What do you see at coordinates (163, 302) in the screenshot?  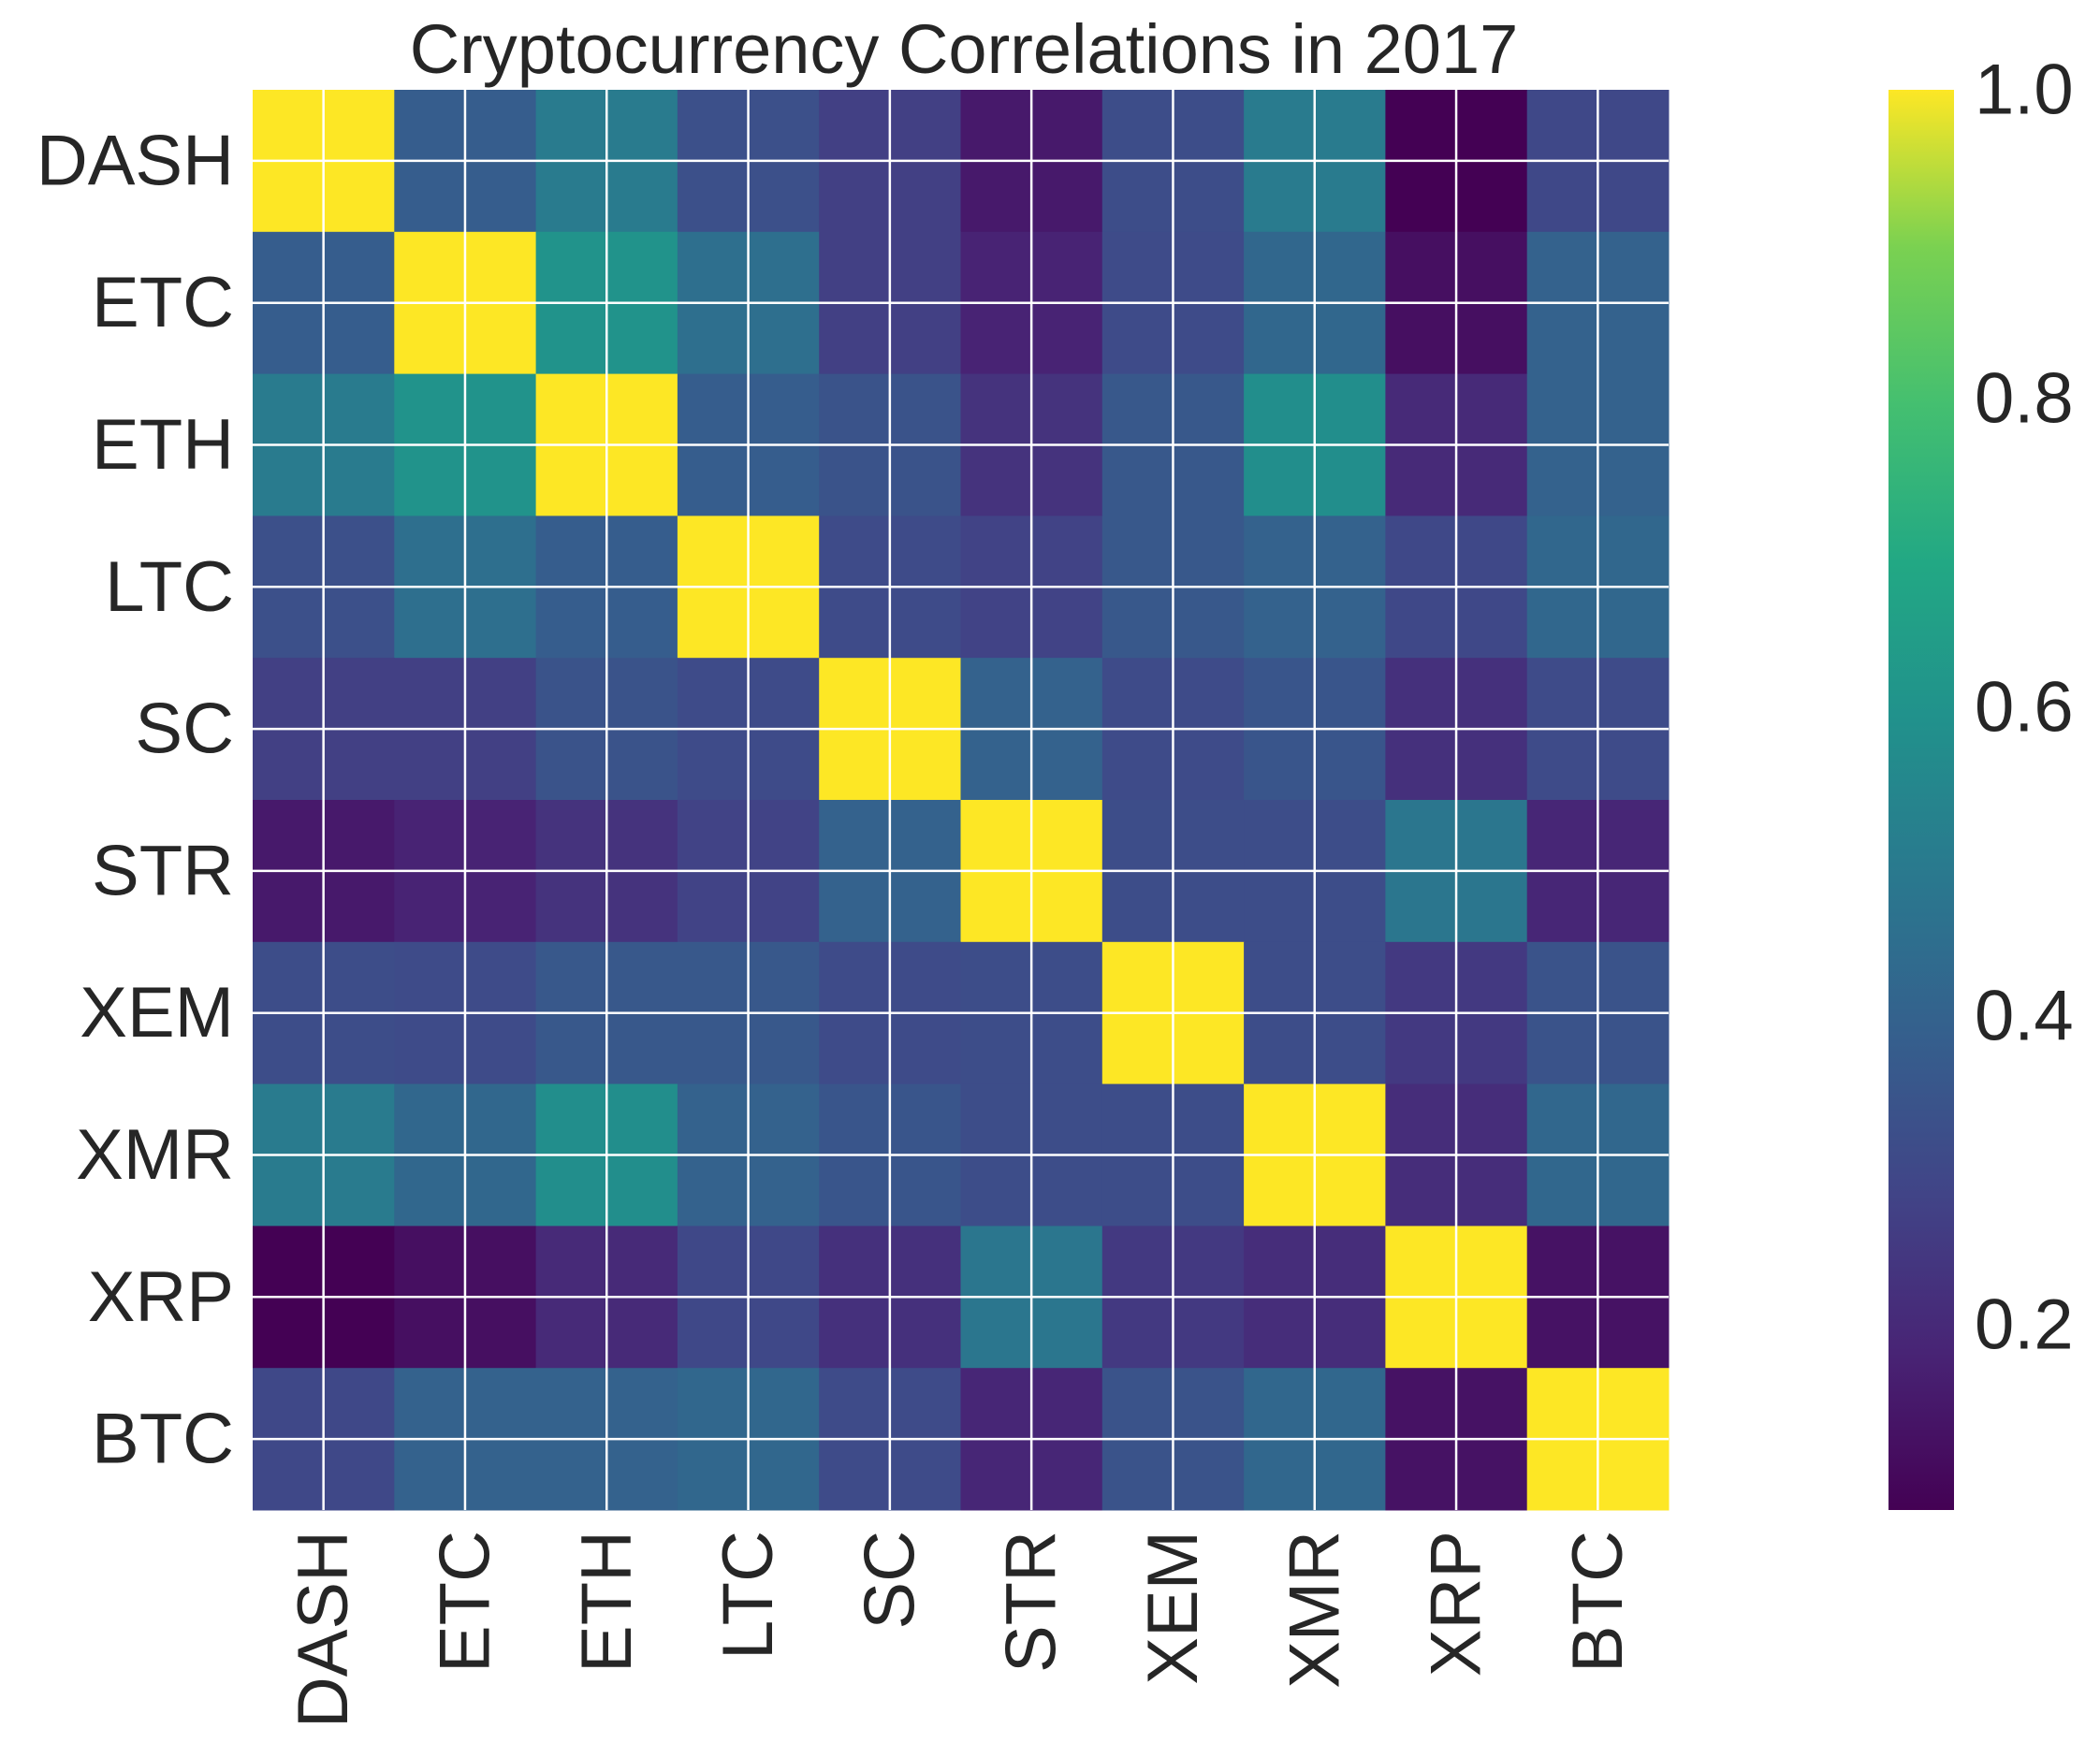 I see `y-tick-label-etc: ETC` at bounding box center [163, 302].